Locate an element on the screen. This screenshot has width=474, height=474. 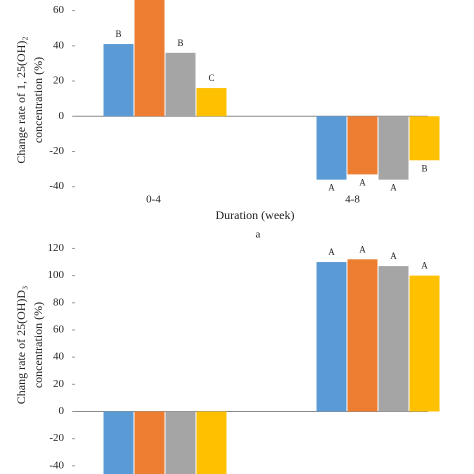
x-tick-label: 0-4 is located at coordinates (153, 200).